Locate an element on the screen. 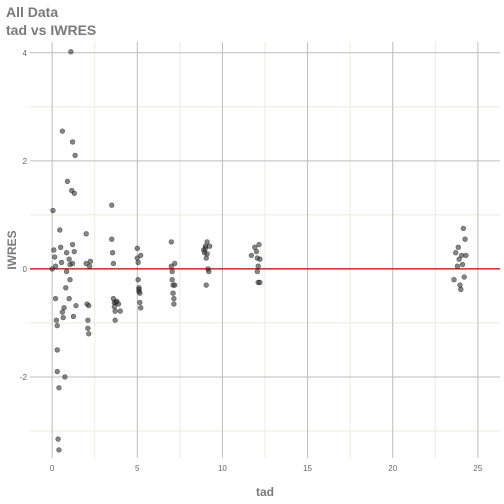 This screenshot has height=504, width=504. x-tick-label: 5 is located at coordinates (137, 468).